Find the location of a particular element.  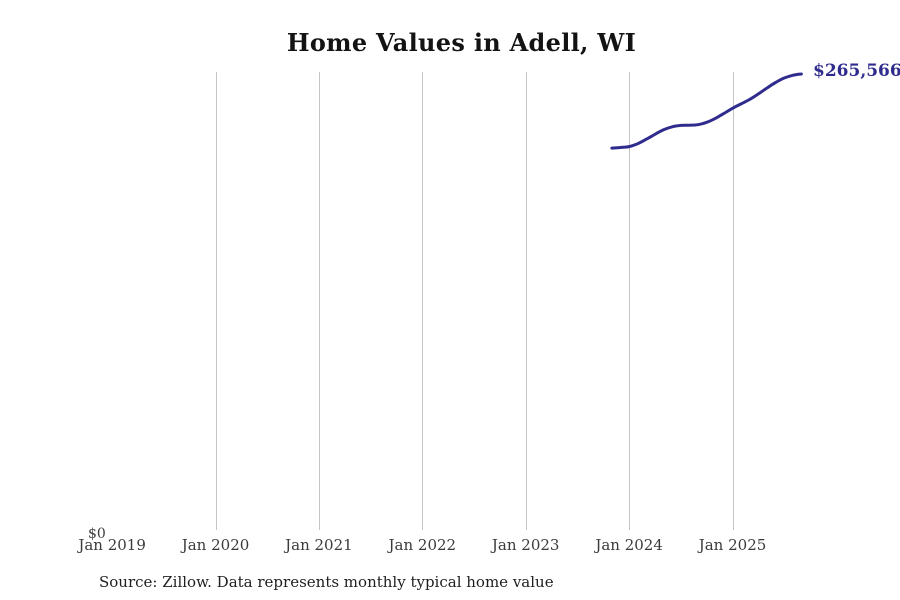

x-tick-label: Jan 2020 is located at coordinates (215, 545).